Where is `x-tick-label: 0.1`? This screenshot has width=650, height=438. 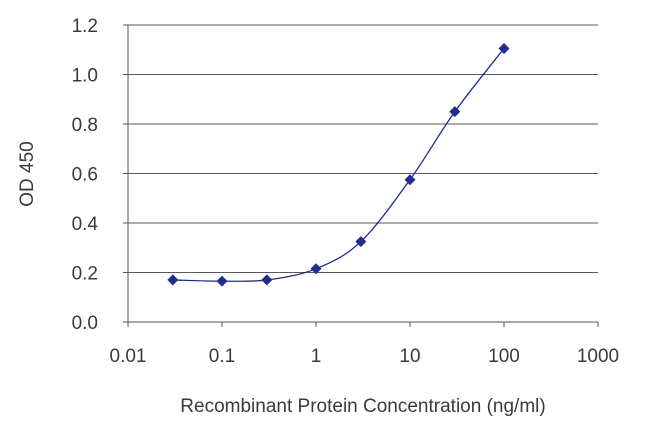 x-tick-label: 0.1 is located at coordinates (222, 356).